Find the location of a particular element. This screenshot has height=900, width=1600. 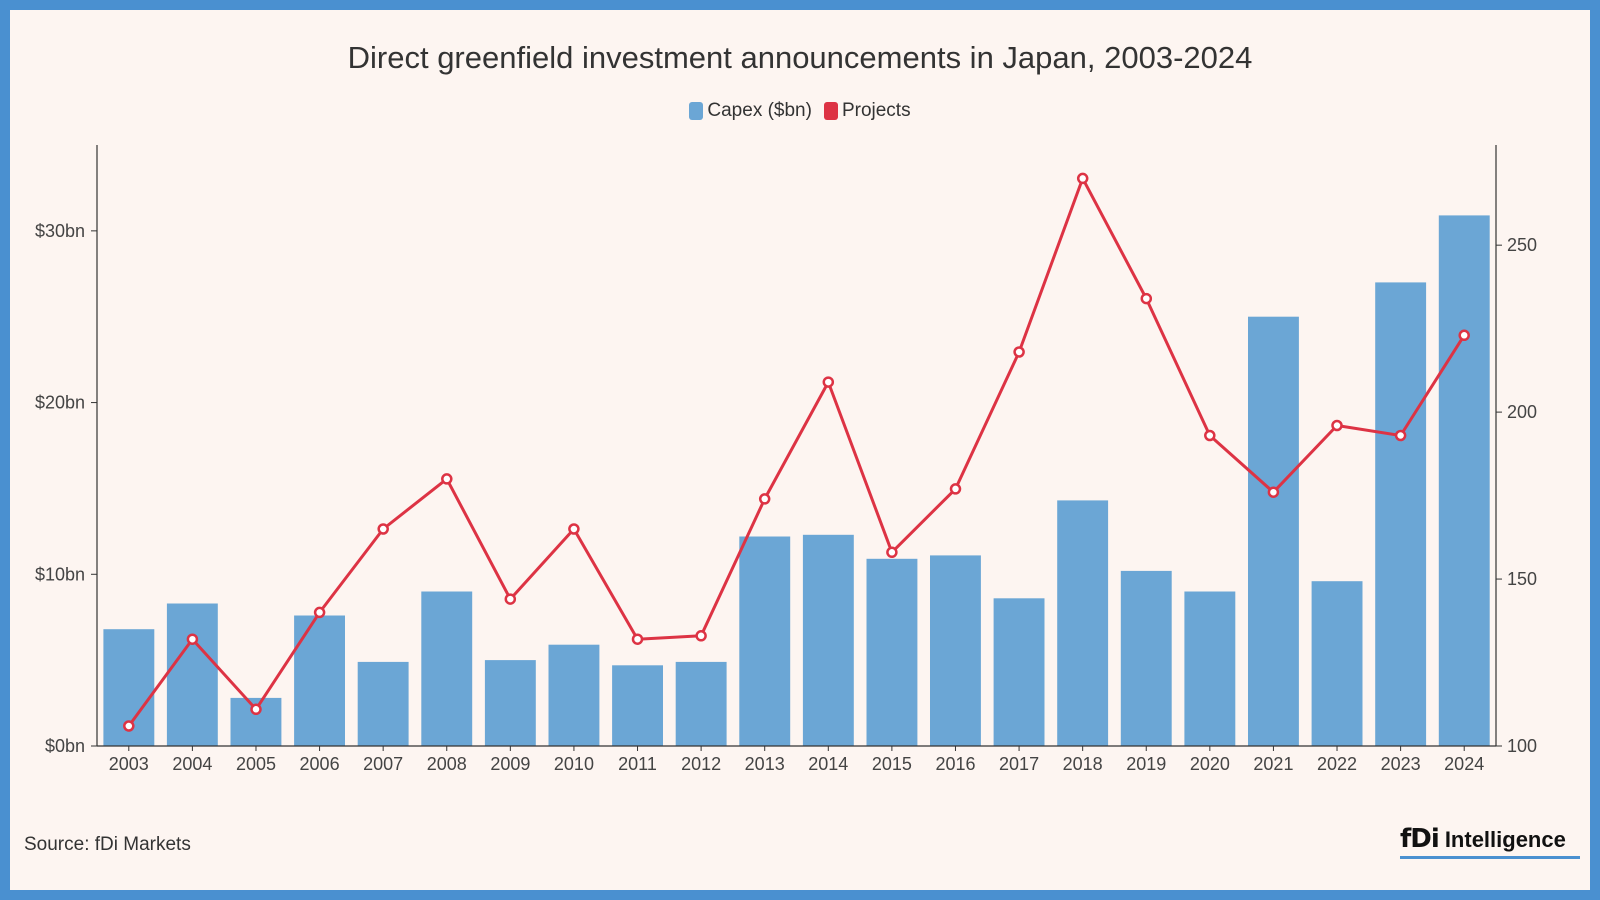

bar-capex-2022 is located at coordinates (1337, 663).